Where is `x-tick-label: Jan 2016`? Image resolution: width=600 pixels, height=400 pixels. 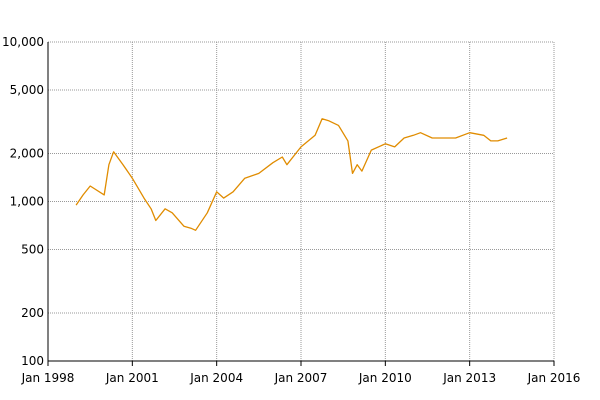
x-tick-label: Jan 2016 is located at coordinates (554, 378).